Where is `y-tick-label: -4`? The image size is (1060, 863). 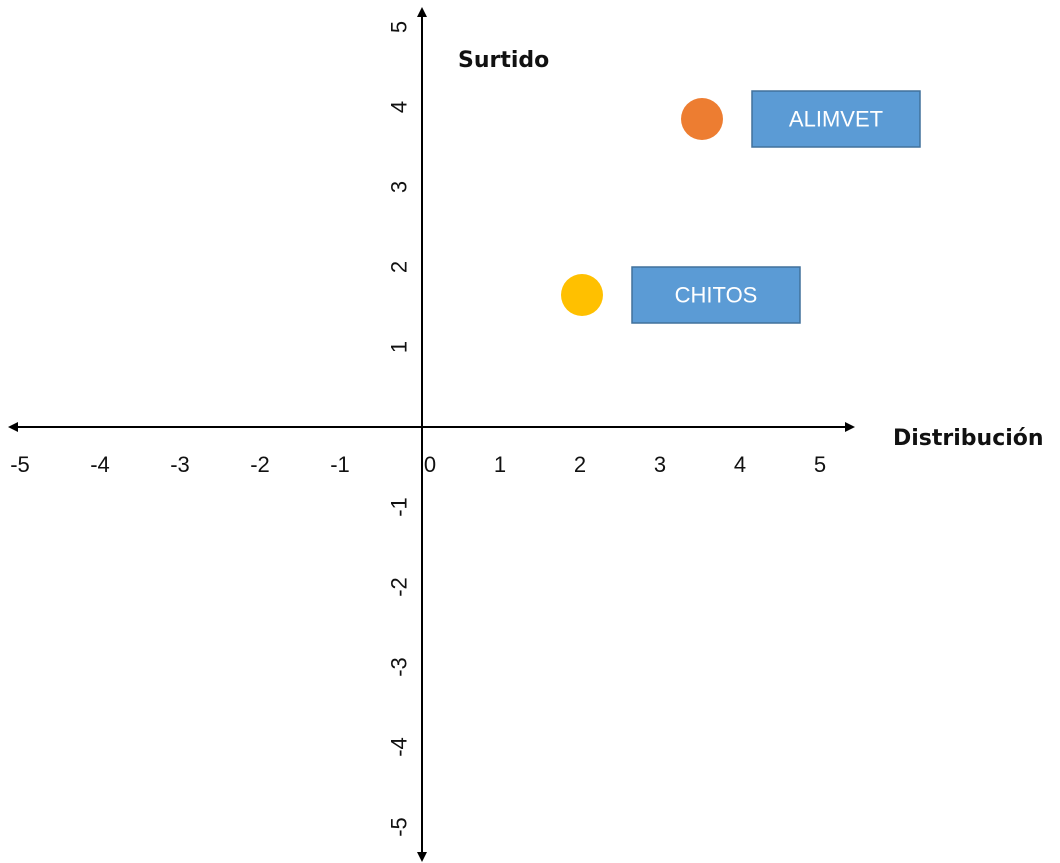
y-tick-label: -4 is located at coordinates (399, 747).